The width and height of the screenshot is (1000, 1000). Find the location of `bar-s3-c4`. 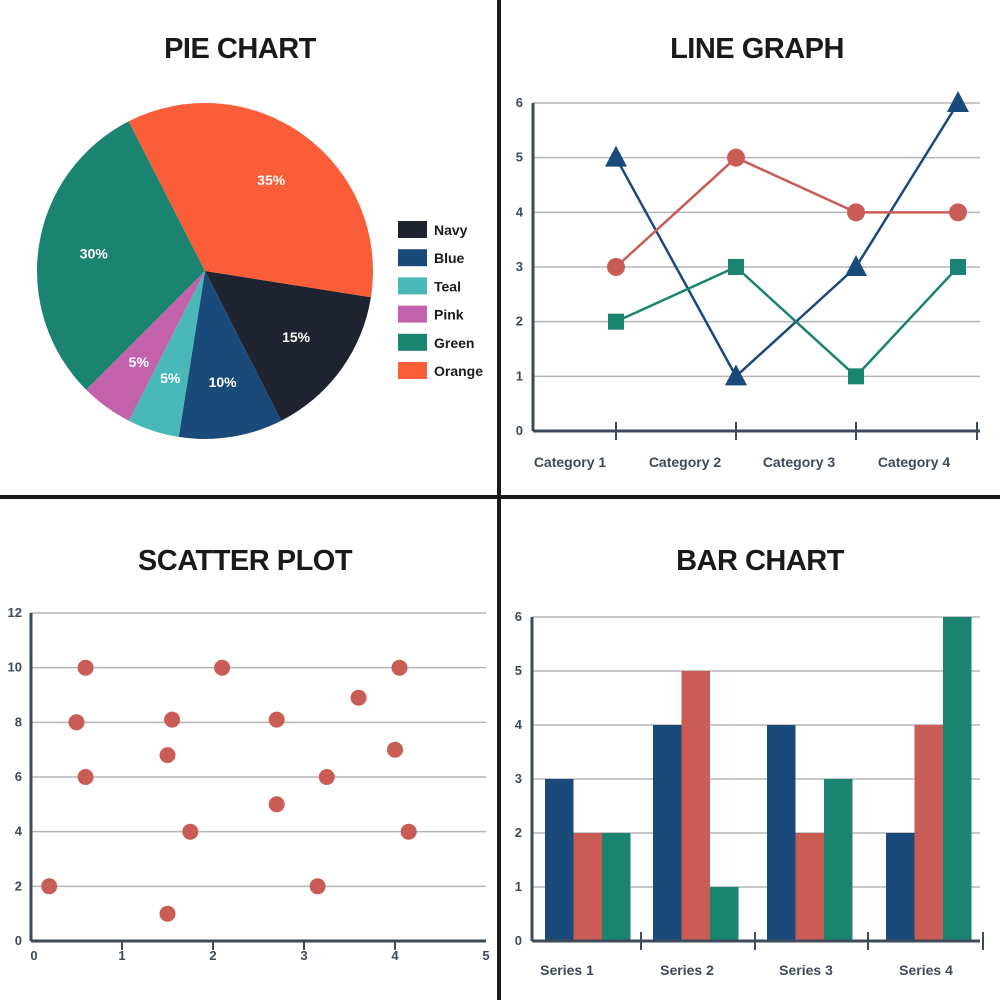

bar-s3-c4 is located at coordinates (957, 779).